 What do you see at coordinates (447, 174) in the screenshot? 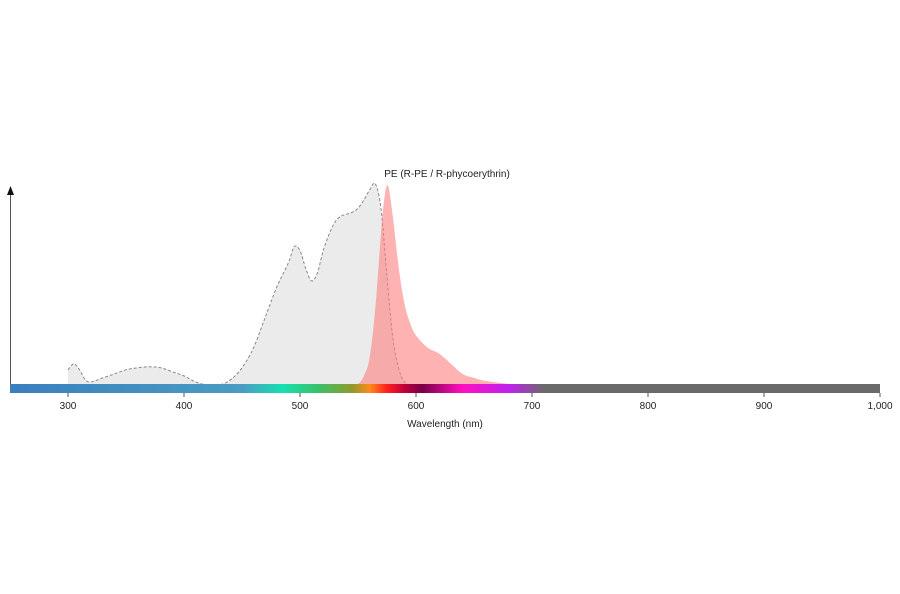
I see `chart-title: PE (R-PE / R-phycoerythrin)` at bounding box center [447, 174].